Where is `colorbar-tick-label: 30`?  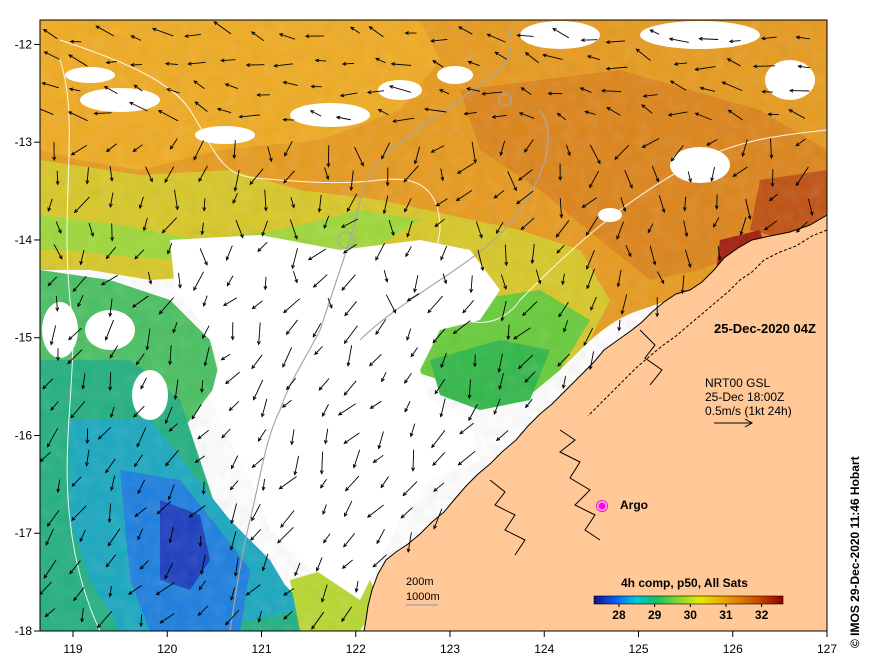 colorbar-tick-label: 30 is located at coordinates (691, 615).